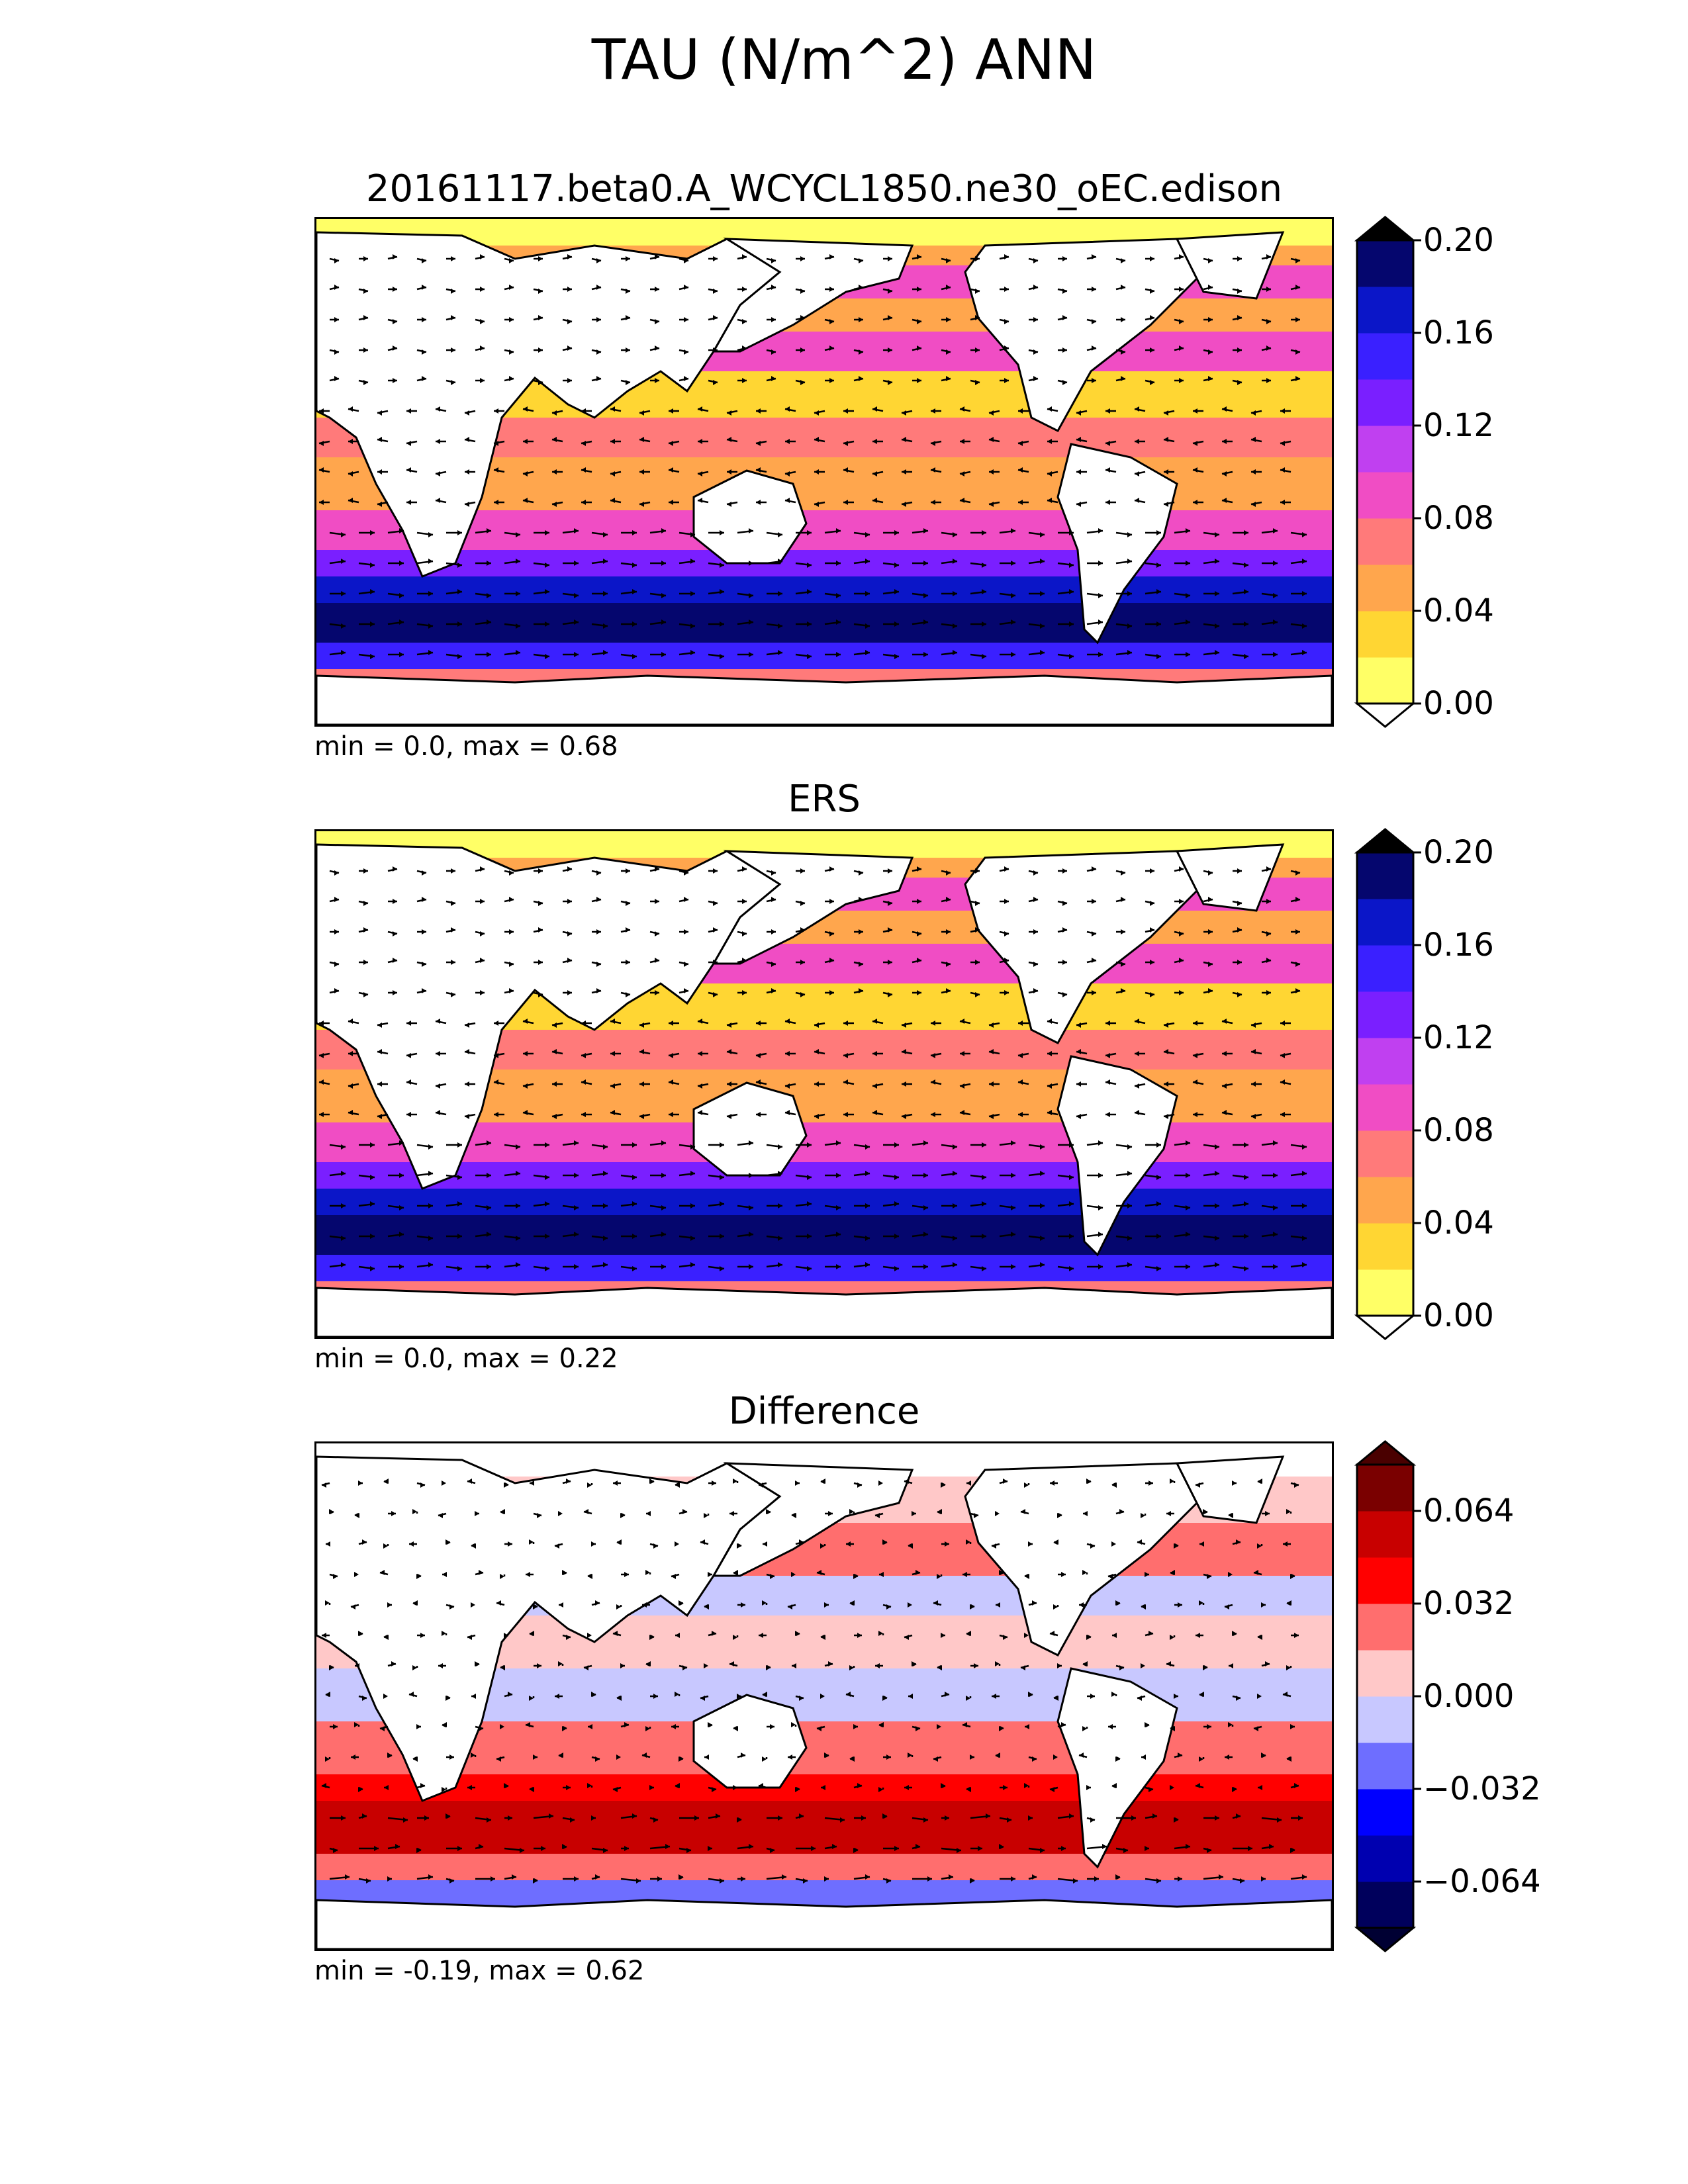 This screenshot has height=2184, width=1688. I want to click on colorbar-tick-label: 0.12, so click(1458, 1037).